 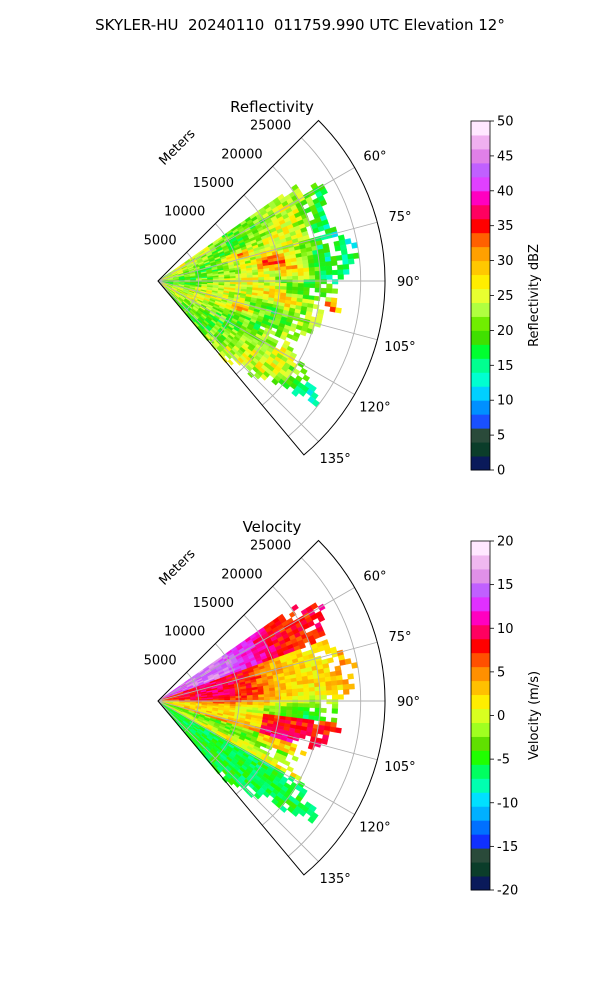 What do you see at coordinates (374, 157) in the screenshot?
I see `azimuth-tick-label: 60°` at bounding box center [374, 157].